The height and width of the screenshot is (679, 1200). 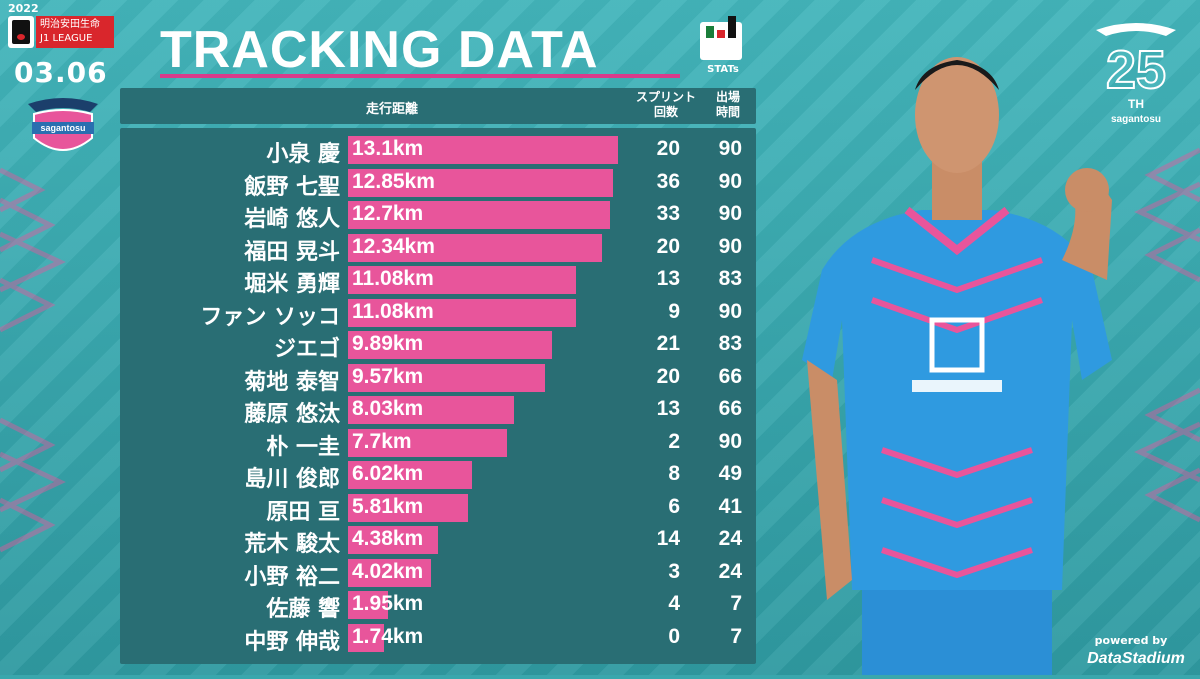 What do you see at coordinates (668, 181) in the screenshot?
I see `sprint-count: 36` at bounding box center [668, 181].